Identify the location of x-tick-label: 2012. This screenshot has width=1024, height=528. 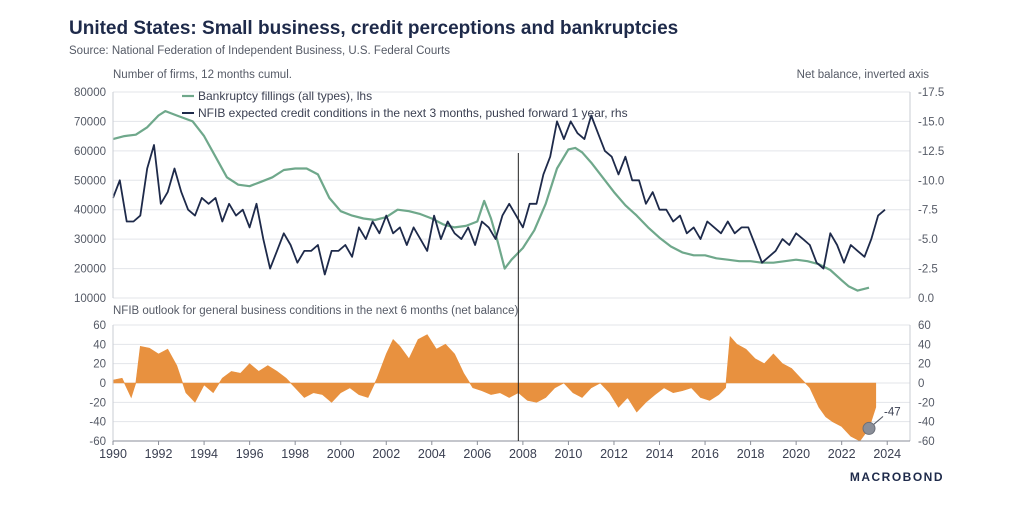
(614, 454).